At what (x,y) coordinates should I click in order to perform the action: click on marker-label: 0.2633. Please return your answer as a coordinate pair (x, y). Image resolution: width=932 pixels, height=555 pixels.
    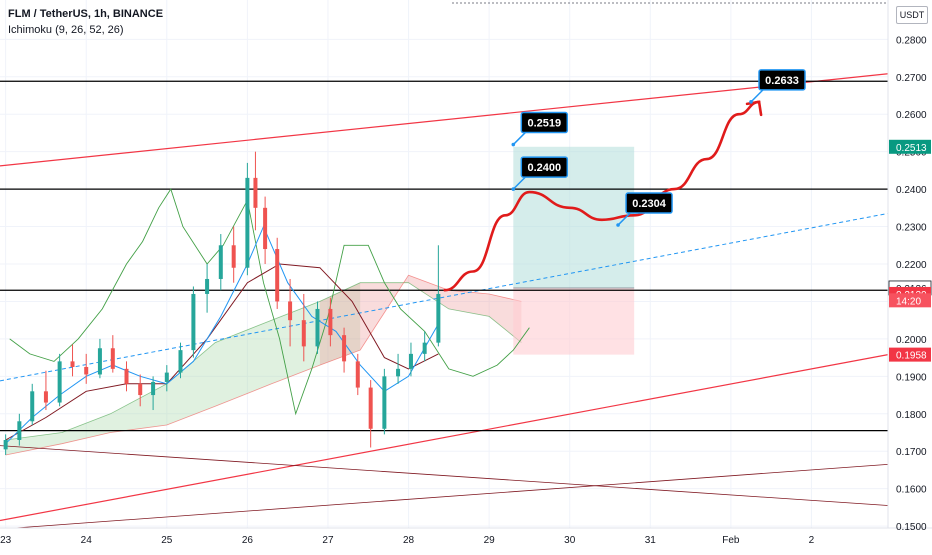
    Looking at the image, I should click on (782, 81).